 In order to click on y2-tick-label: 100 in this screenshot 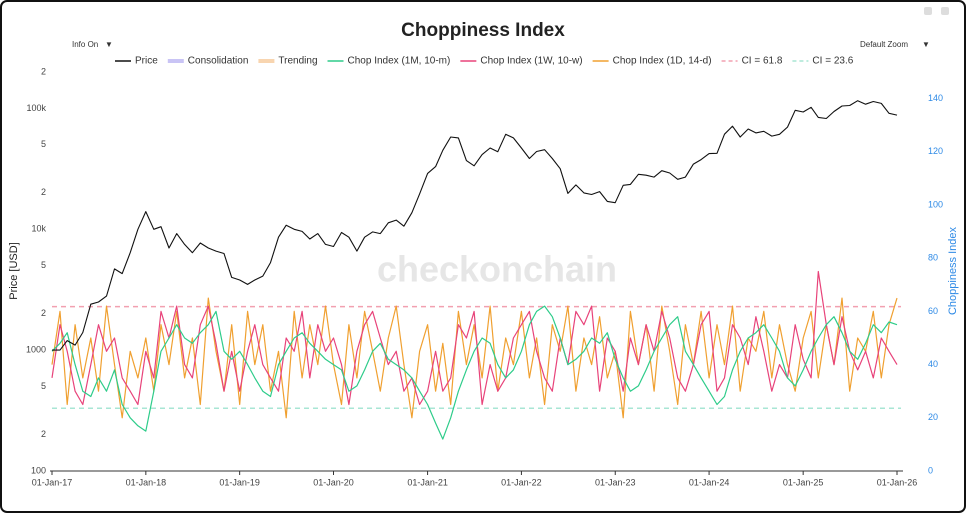, I will do `click(935, 204)`.